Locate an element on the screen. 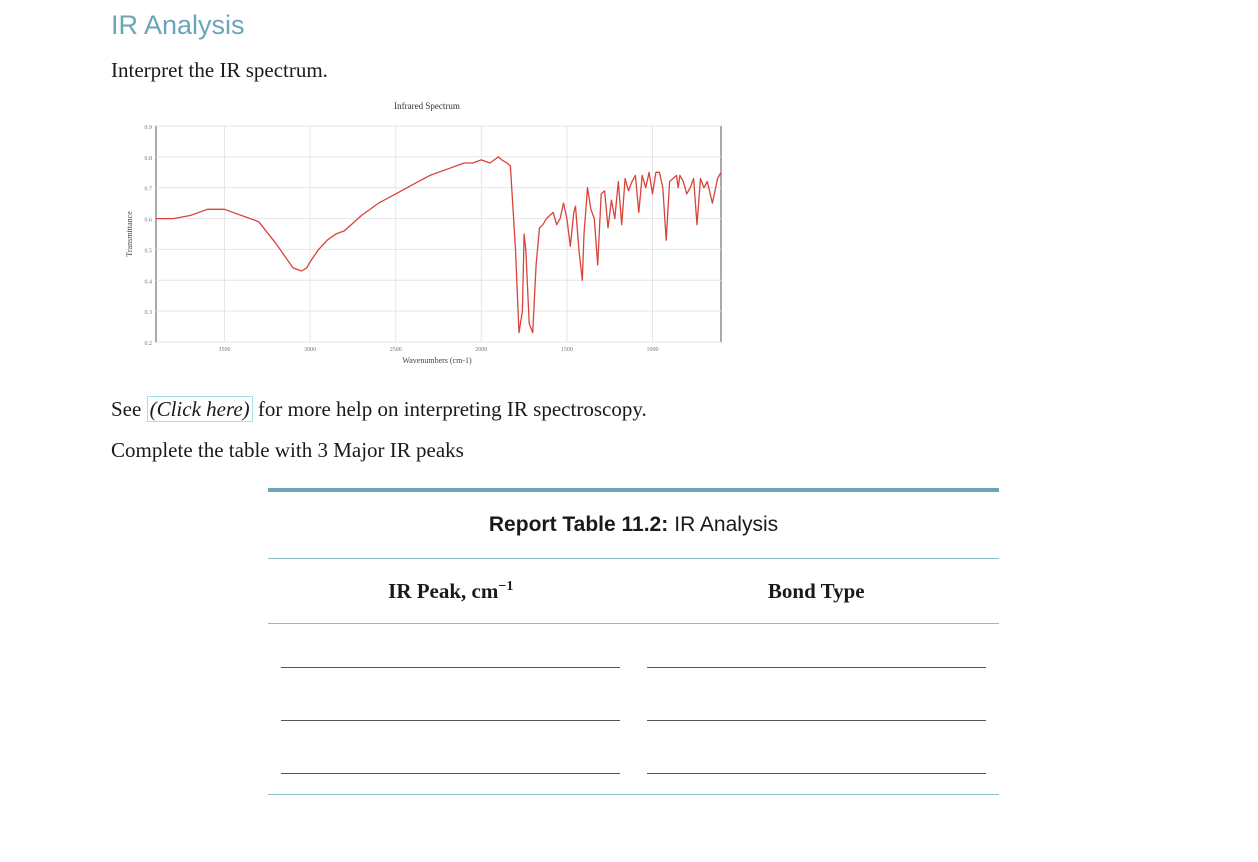 The image size is (1258, 862). y-tick-label: 0.5 is located at coordinates (149, 251).